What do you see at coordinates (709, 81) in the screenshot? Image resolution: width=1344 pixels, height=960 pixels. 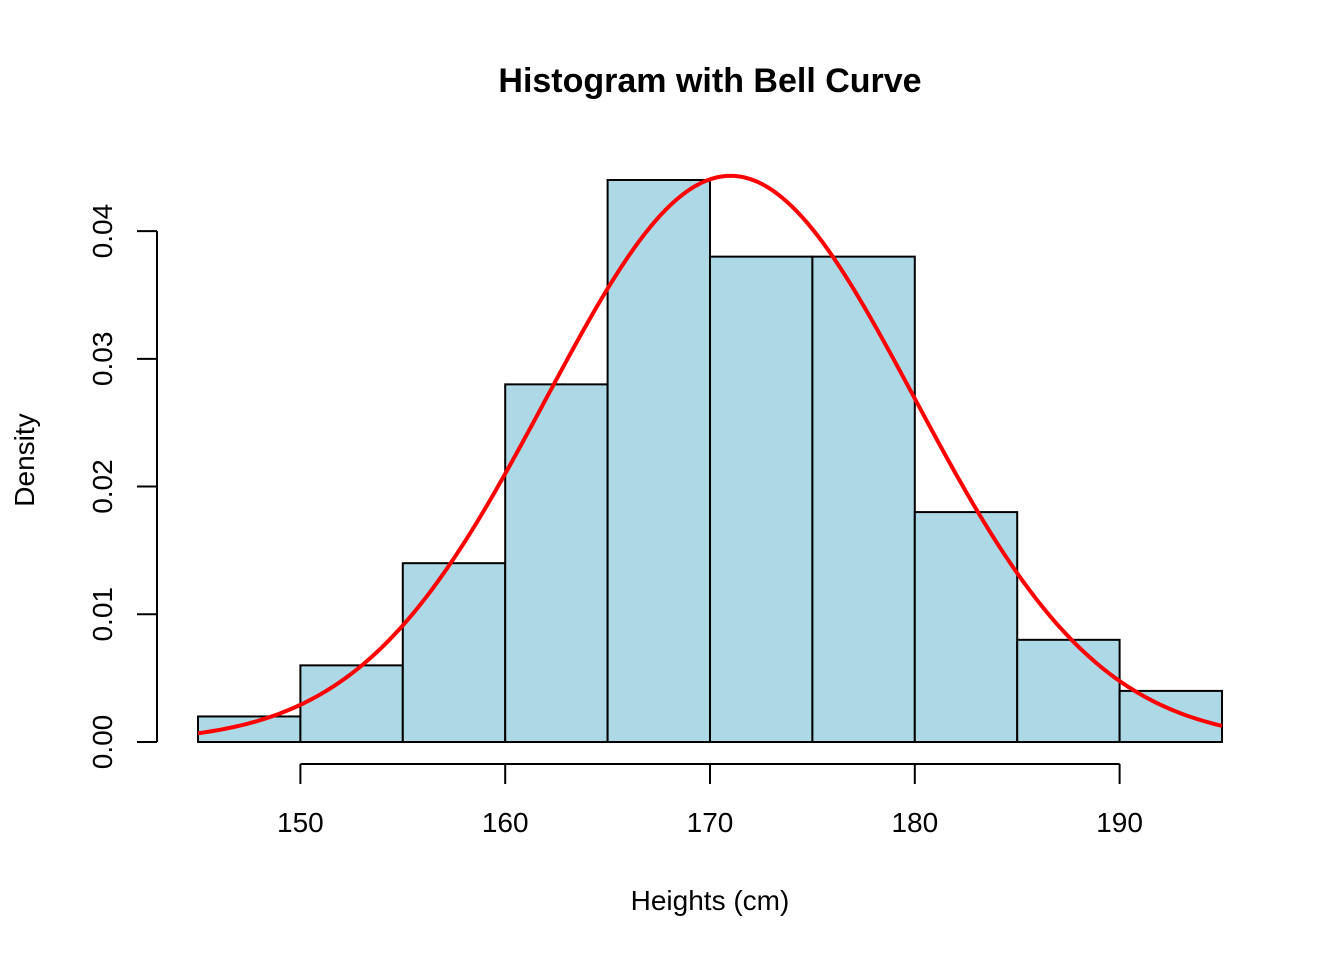 I see `chart-title: Histogram with Bell Curve` at bounding box center [709, 81].